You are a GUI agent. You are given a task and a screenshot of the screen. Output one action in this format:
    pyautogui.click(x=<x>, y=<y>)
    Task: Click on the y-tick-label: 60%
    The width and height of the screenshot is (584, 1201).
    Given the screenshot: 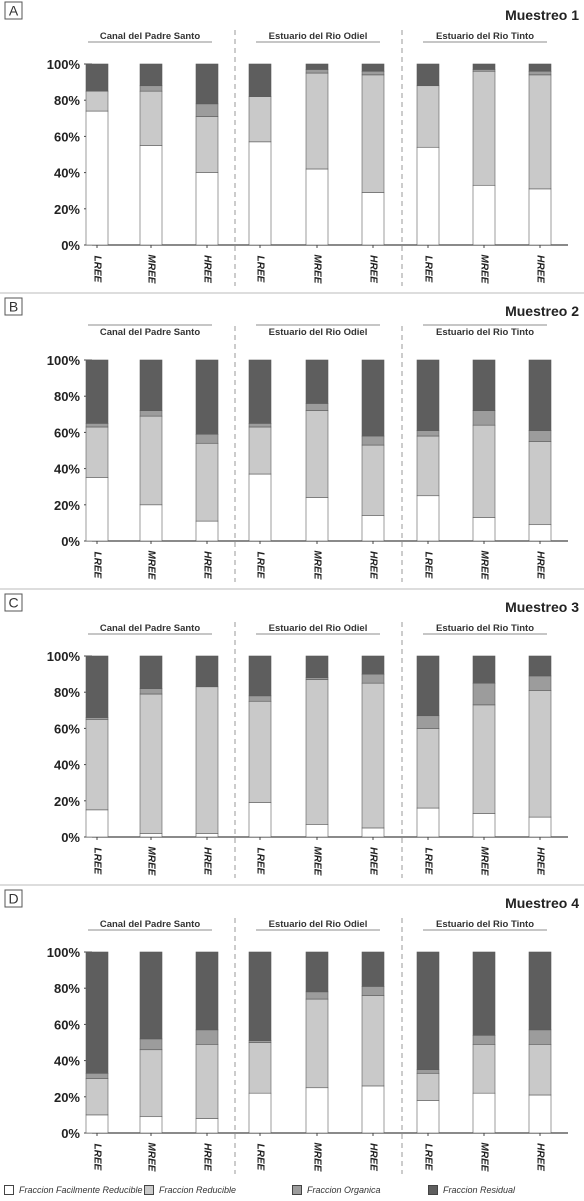 What is the action you would take?
    pyautogui.click(x=67, y=728)
    